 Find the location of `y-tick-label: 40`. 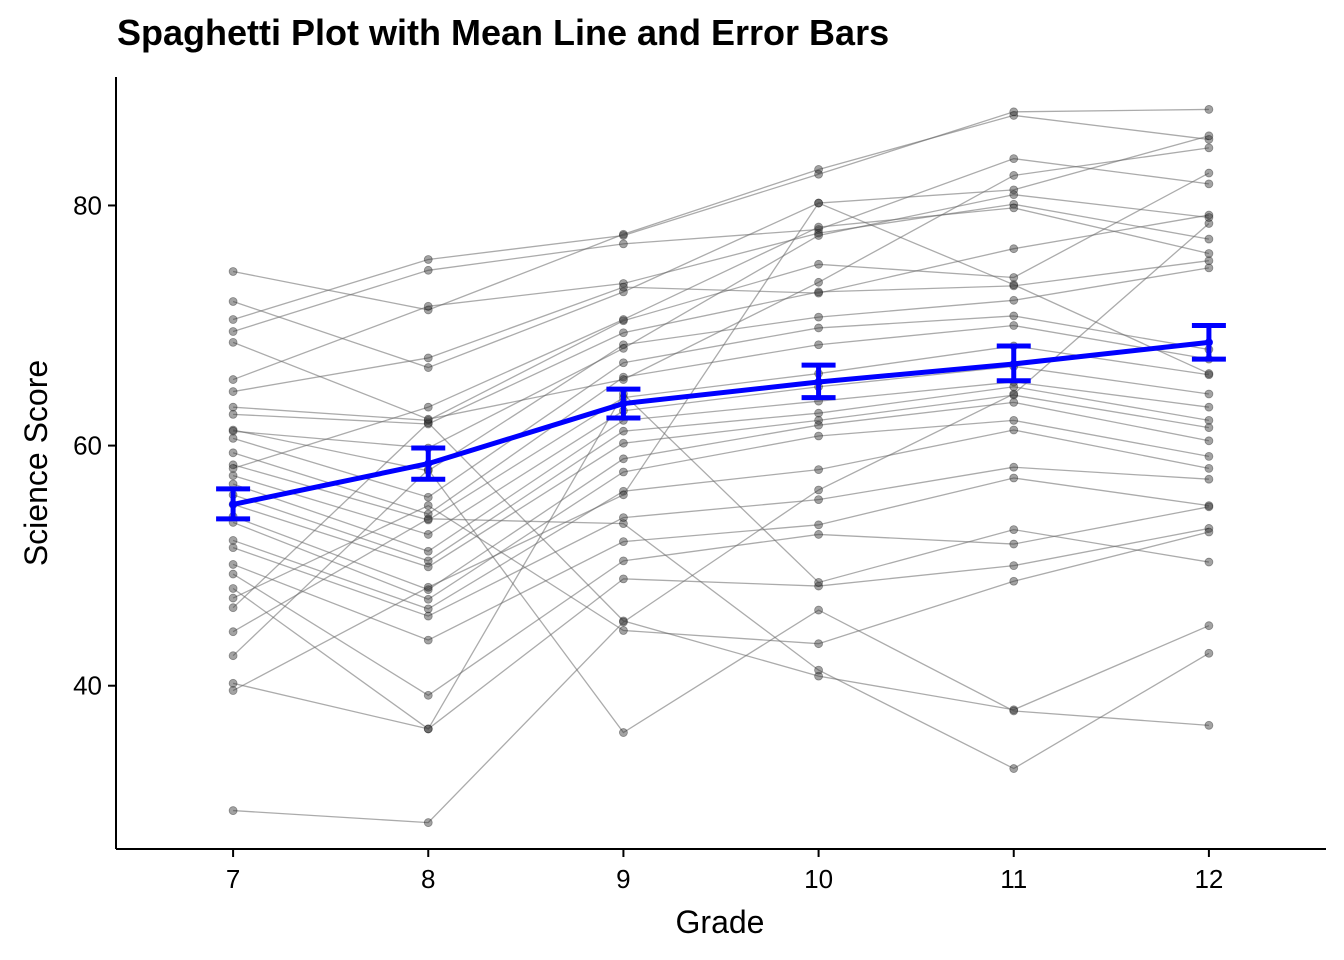

y-tick-label: 40 is located at coordinates (87, 686).